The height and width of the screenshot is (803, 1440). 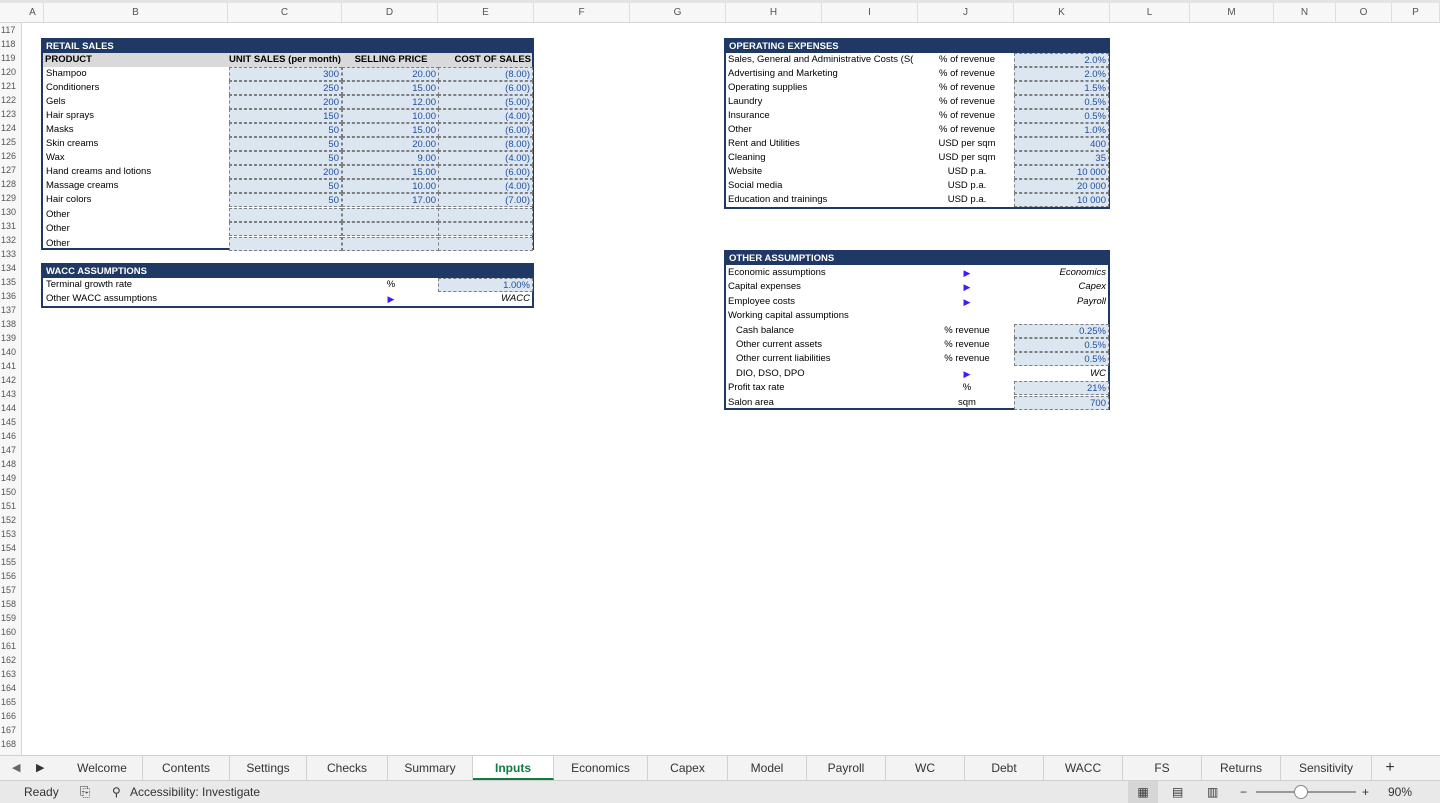 I want to click on row-header: 133, so click(x=9, y=254).